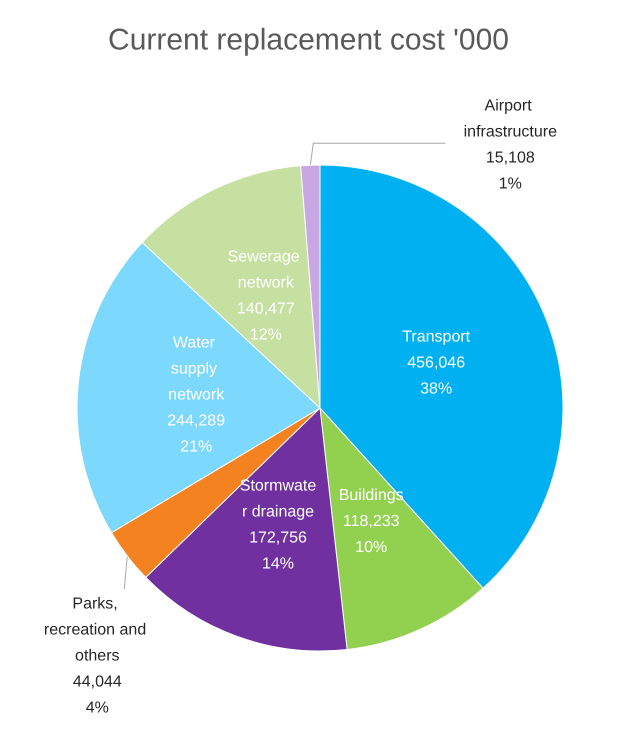 The width and height of the screenshot is (617, 736). I want to click on data-label: 44,044 4%, so click(97, 695).